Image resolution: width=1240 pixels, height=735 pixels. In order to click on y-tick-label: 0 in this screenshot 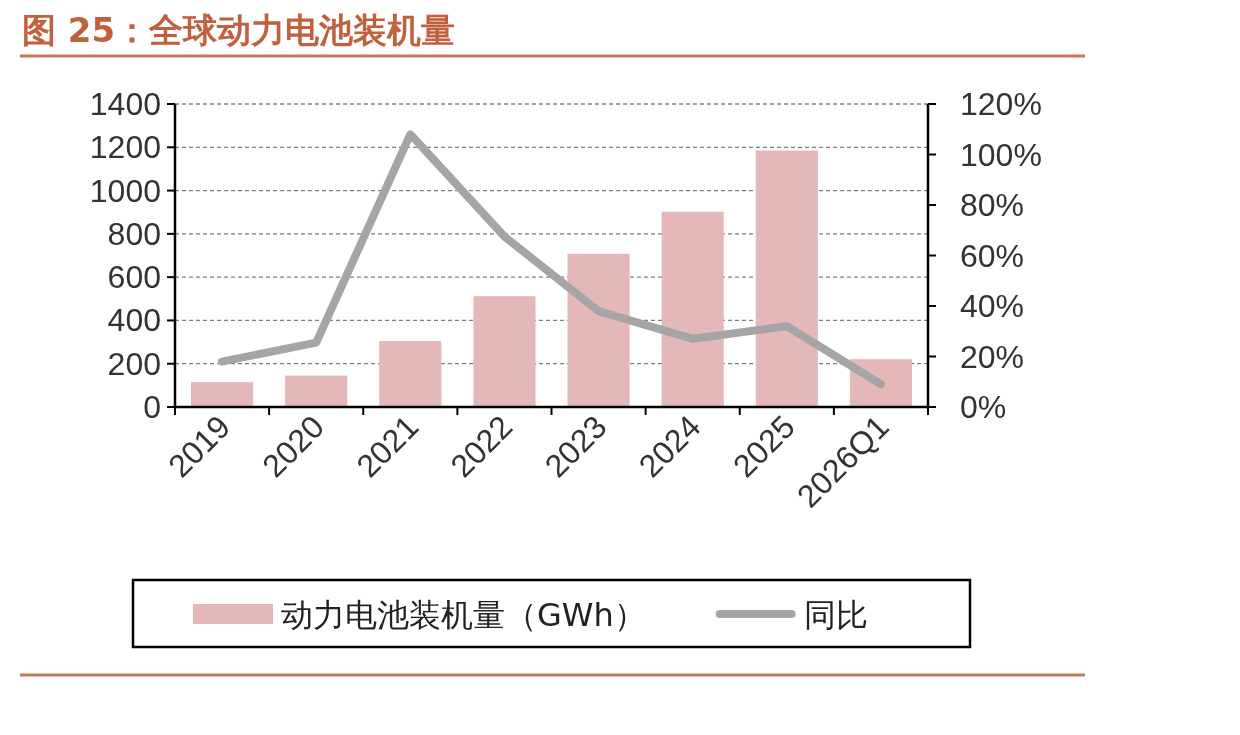, I will do `click(152, 407)`.